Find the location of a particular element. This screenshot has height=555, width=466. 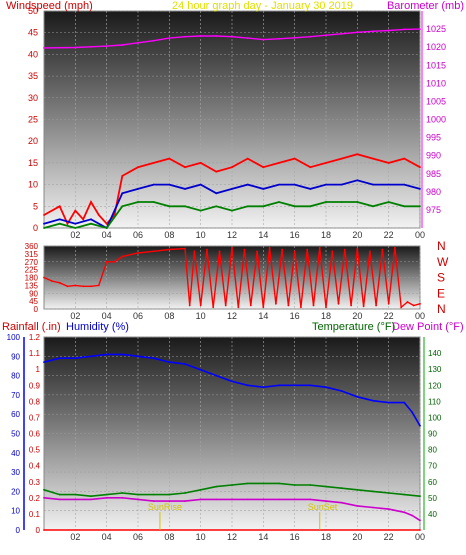

barometer-tick-label: 1005 is located at coordinates (436, 101).